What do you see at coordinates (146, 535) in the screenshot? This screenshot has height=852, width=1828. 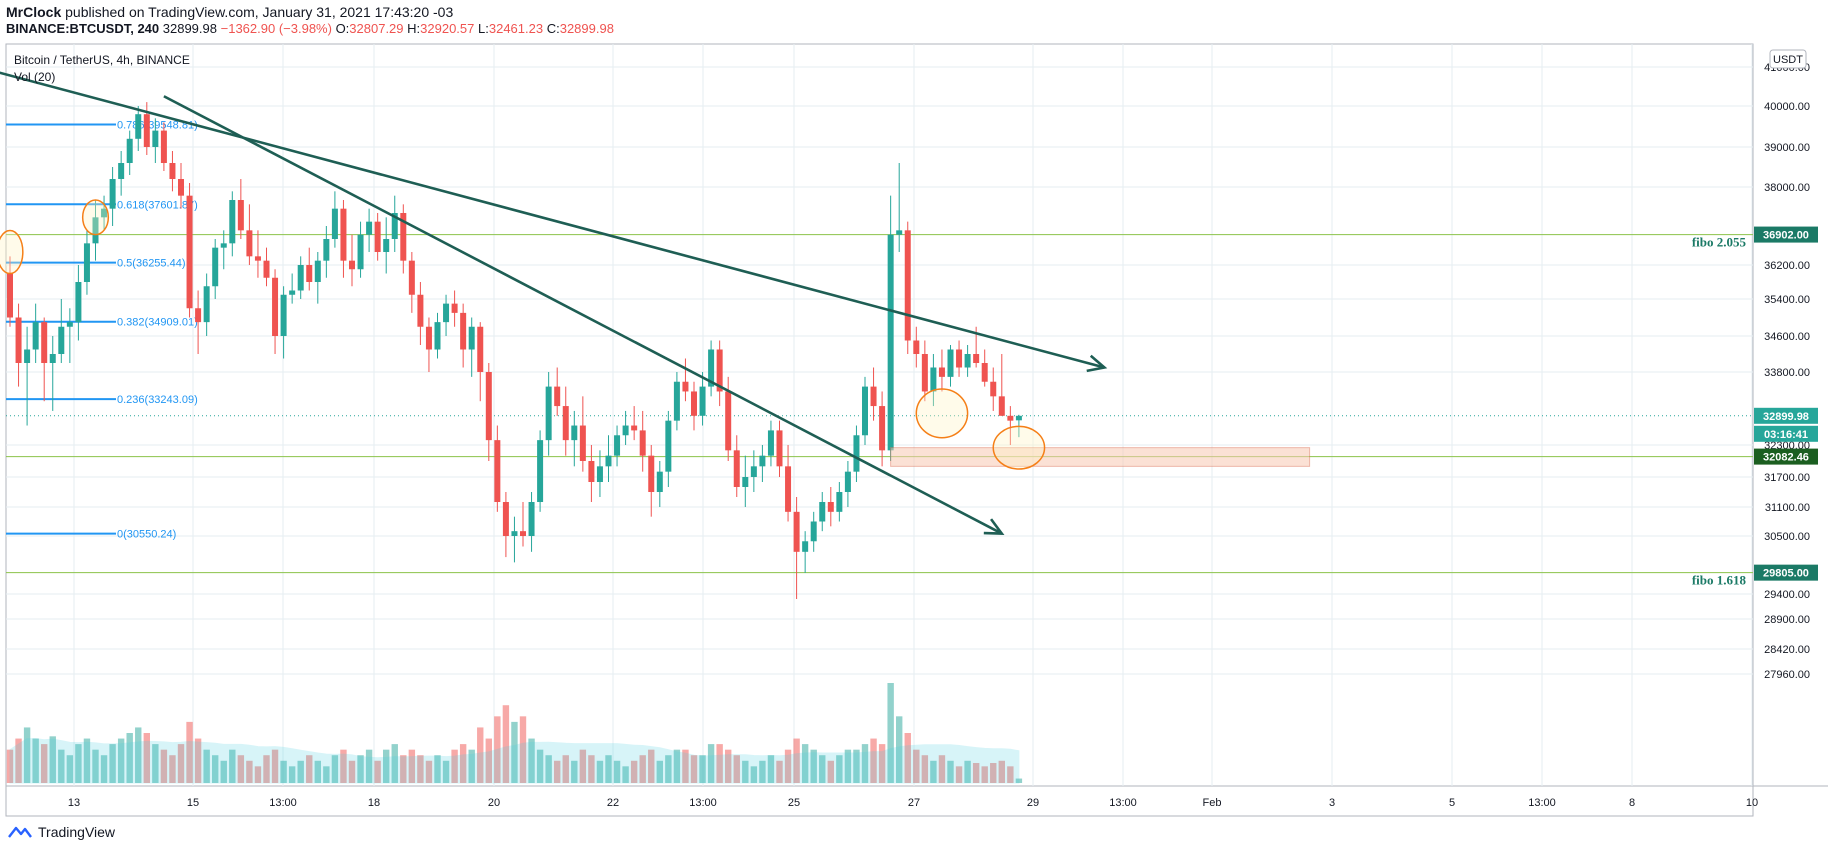 I see `fib-level-label: 0(30550.24)` at bounding box center [146, 535].